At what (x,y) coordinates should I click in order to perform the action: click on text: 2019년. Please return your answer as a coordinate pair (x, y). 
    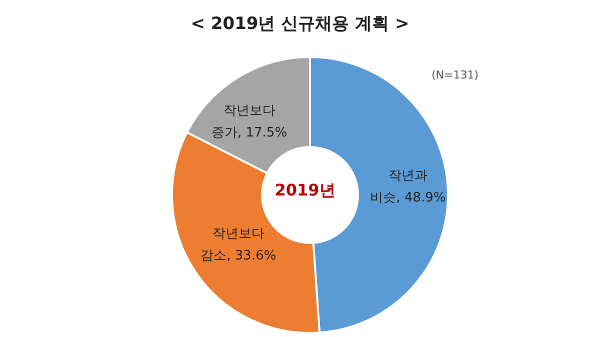
    Looking at the image, I should click on (305, 190).